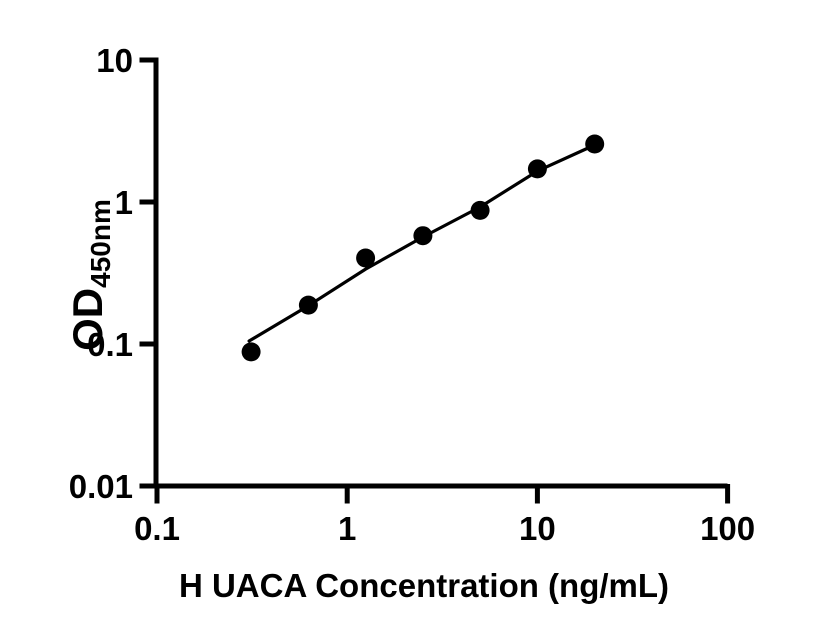 The image size is (816, 640). What do you see at coordinates (157, 528) in the screenshot?
I see `x-tick-label: 0.1` at bounding box center [157, 528].